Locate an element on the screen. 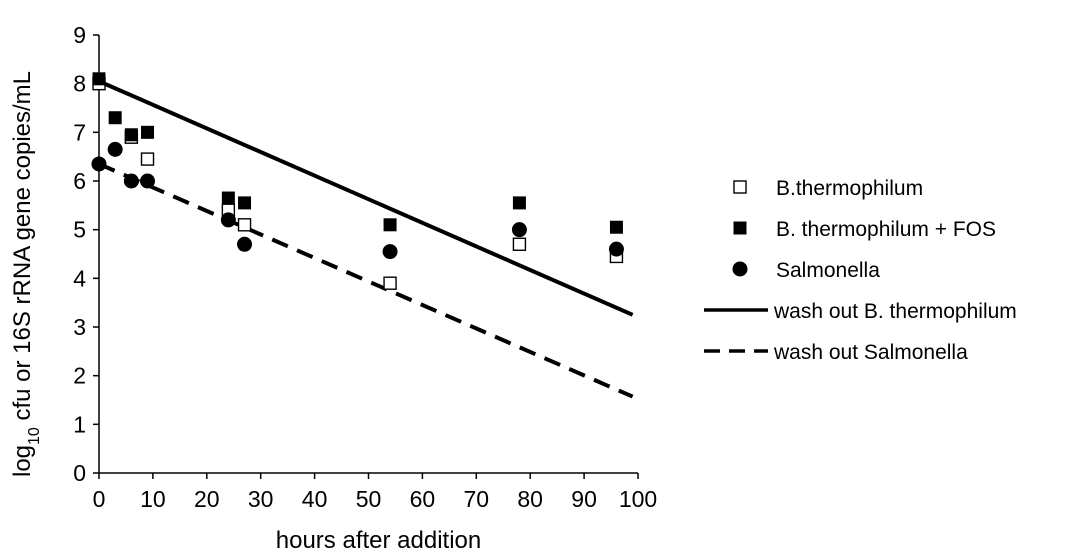 The width and height of the screenshot is (1074, 555). legend-label: B.thermophilum is located at coordinates (849, 188).